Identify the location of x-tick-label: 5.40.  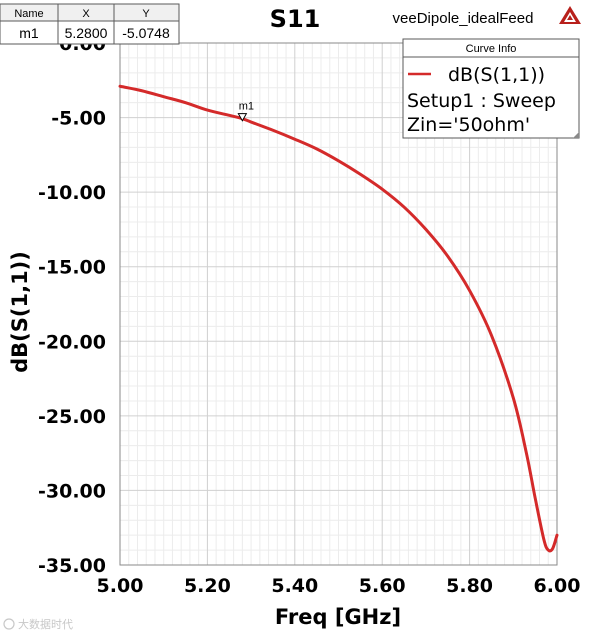
(294, 586).